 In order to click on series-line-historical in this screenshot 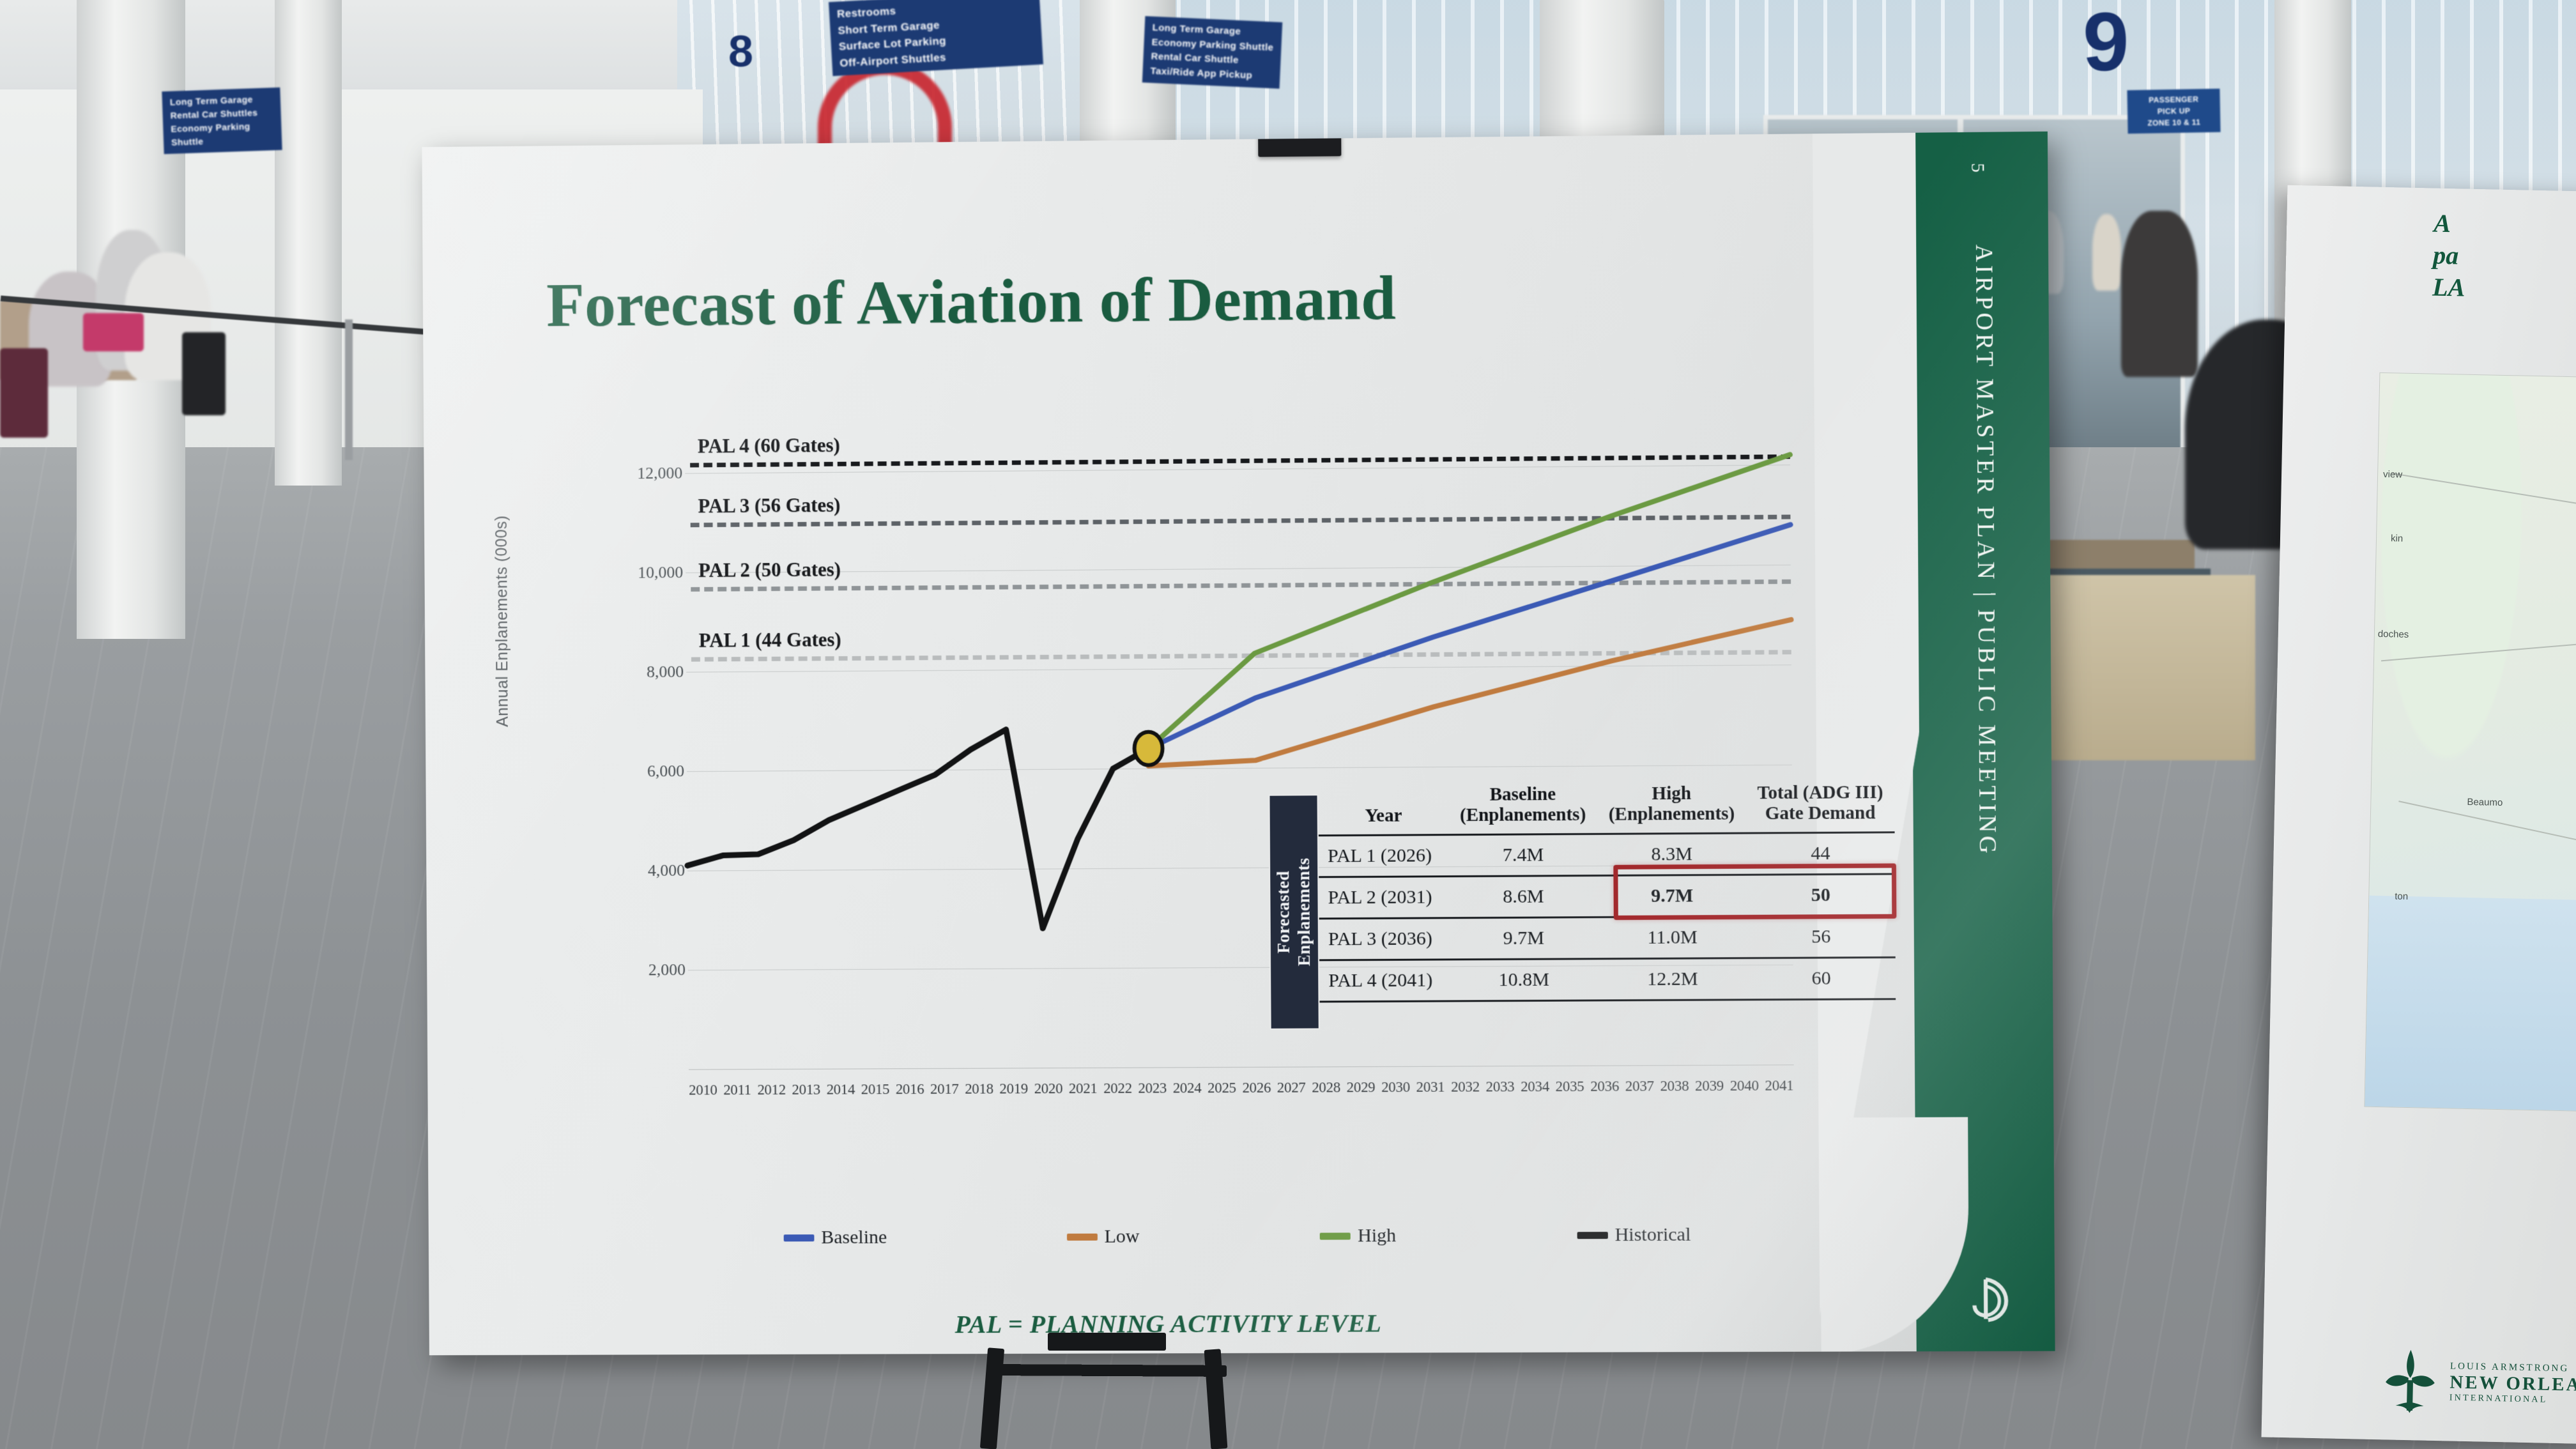, I will do `click(918, 829)`.